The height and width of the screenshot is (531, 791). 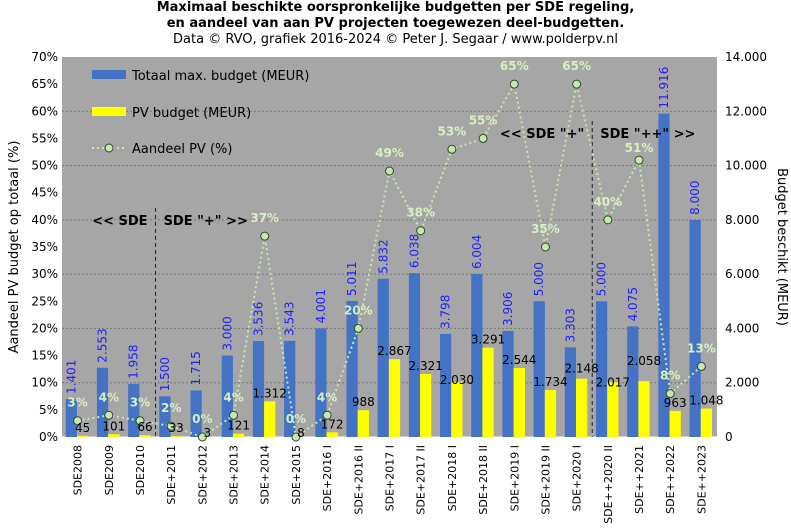 I want to click on label-group: 2.553, so click(x=103, y=345).